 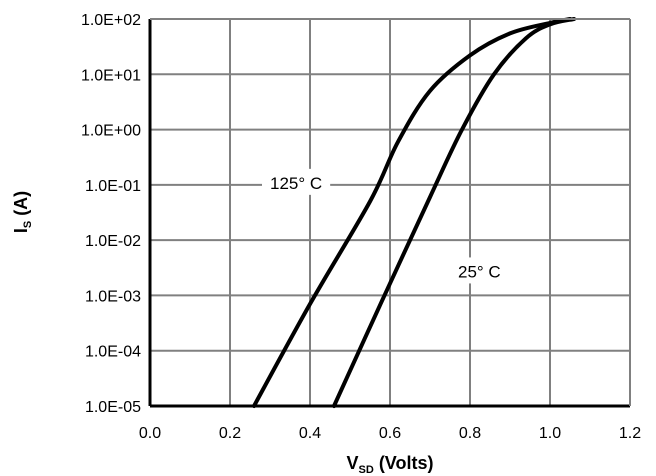 What do you see at coordinates (113, 352) in the screenshot?
I see `y-tick-label: 1.0E-04` at bounding box center [113, 352].